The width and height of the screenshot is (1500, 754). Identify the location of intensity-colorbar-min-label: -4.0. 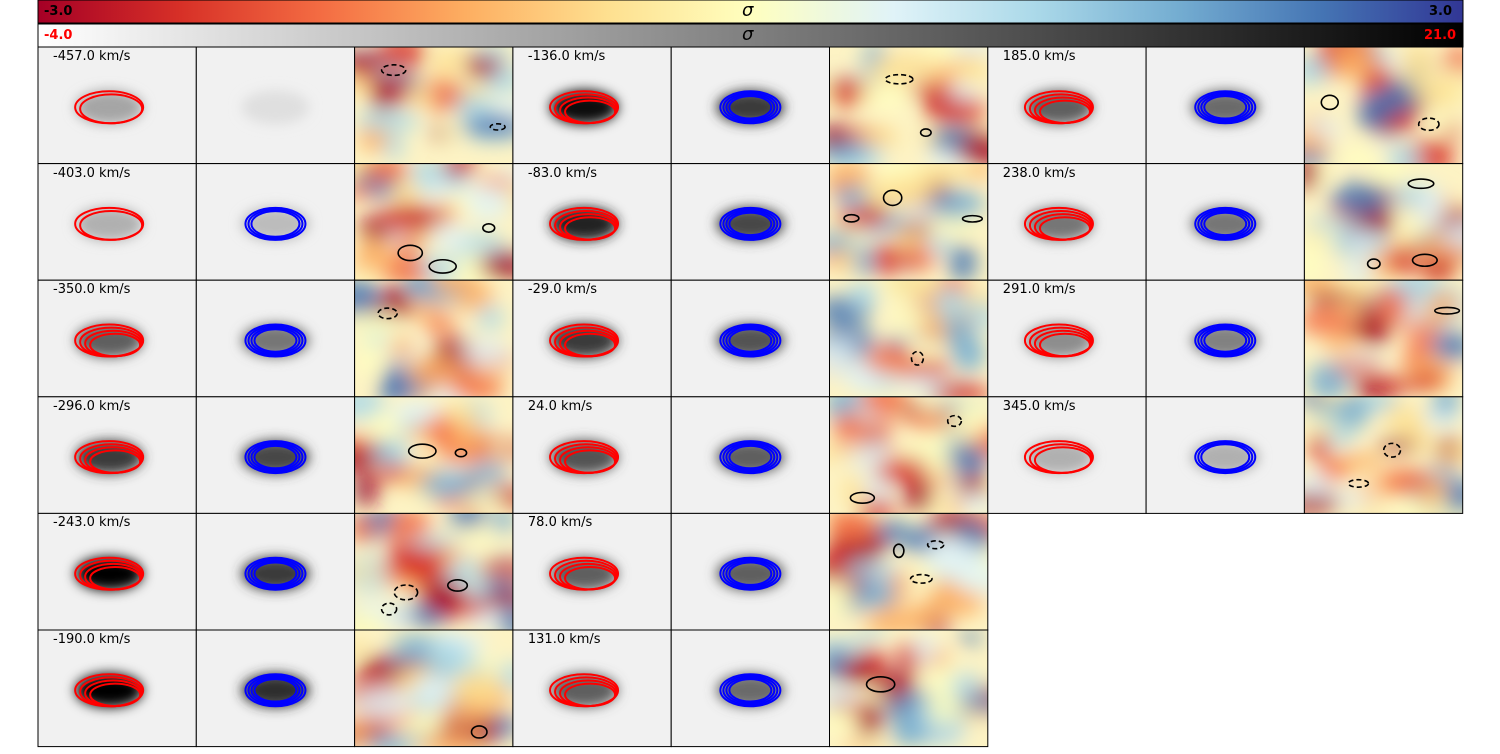
(58, 35).